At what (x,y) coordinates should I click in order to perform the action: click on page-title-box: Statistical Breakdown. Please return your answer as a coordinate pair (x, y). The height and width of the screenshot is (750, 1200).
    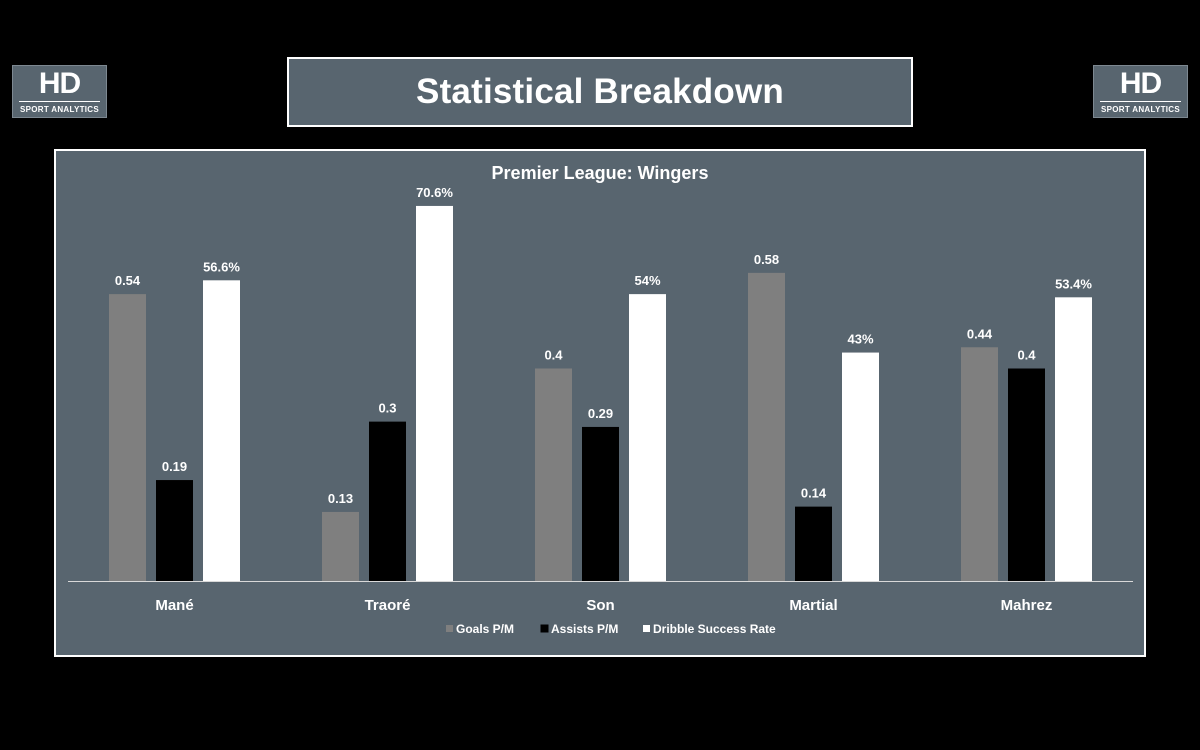
    Looking at the image, I should click on (600, 92).